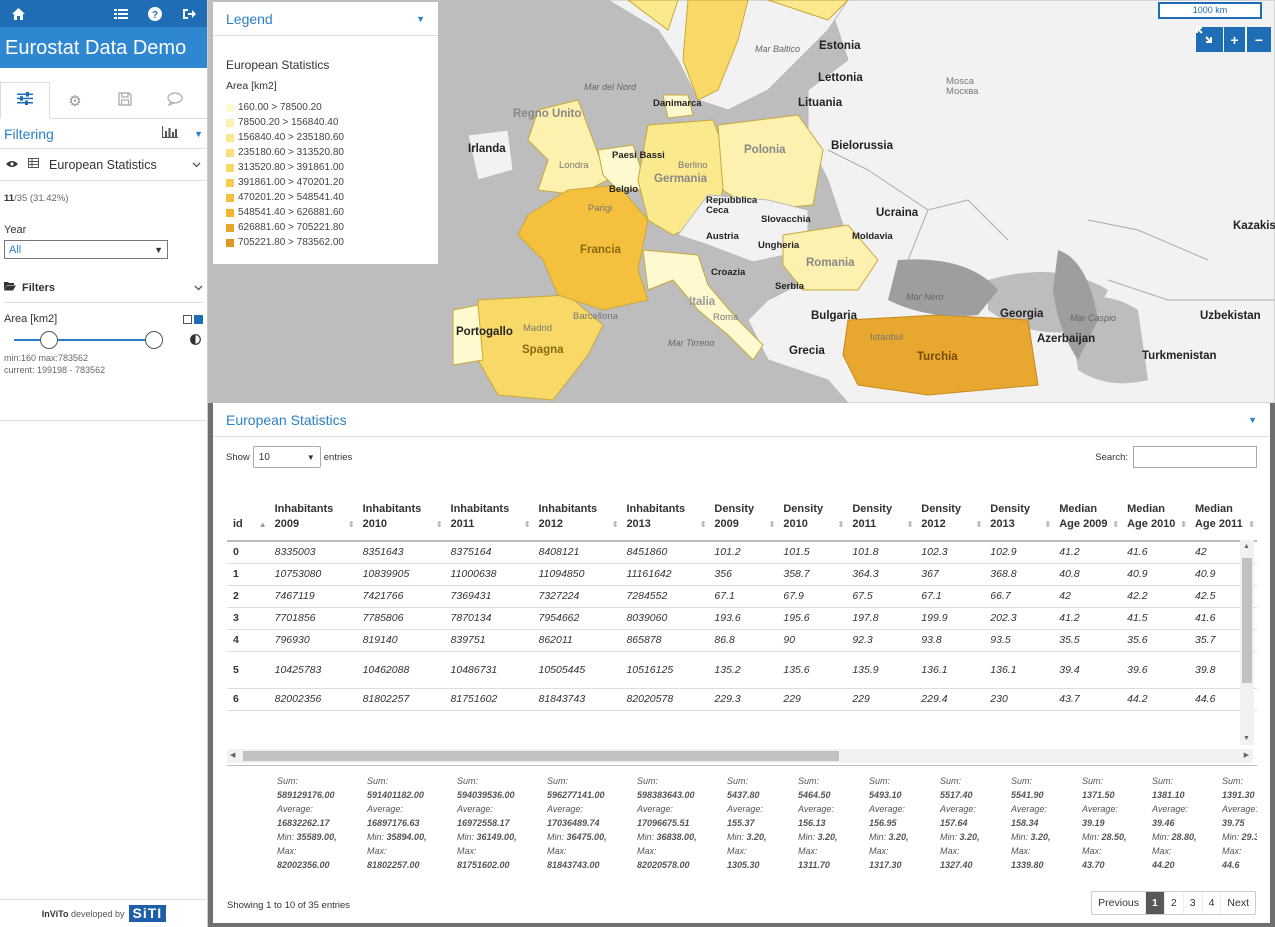  I want to click on column-header: Density 2013 ⬍, so click(1019, 511).